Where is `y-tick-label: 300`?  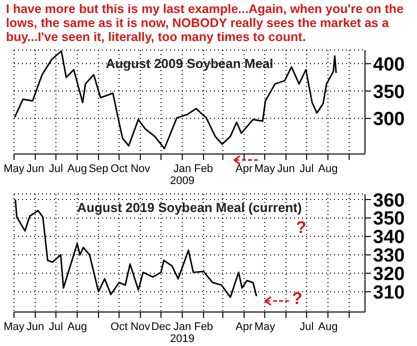
y-tick-label: 300 is located at coordinates (389, 119).